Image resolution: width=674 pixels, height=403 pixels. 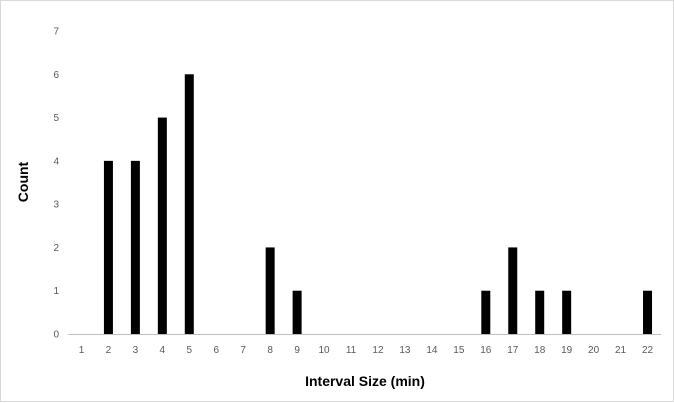 What do you see at coordinates (56, 184) in the screenshot?
I see `y-axis-ticks: 0 1 2 3 4 5 6 7` at bounding box center [56, 184].